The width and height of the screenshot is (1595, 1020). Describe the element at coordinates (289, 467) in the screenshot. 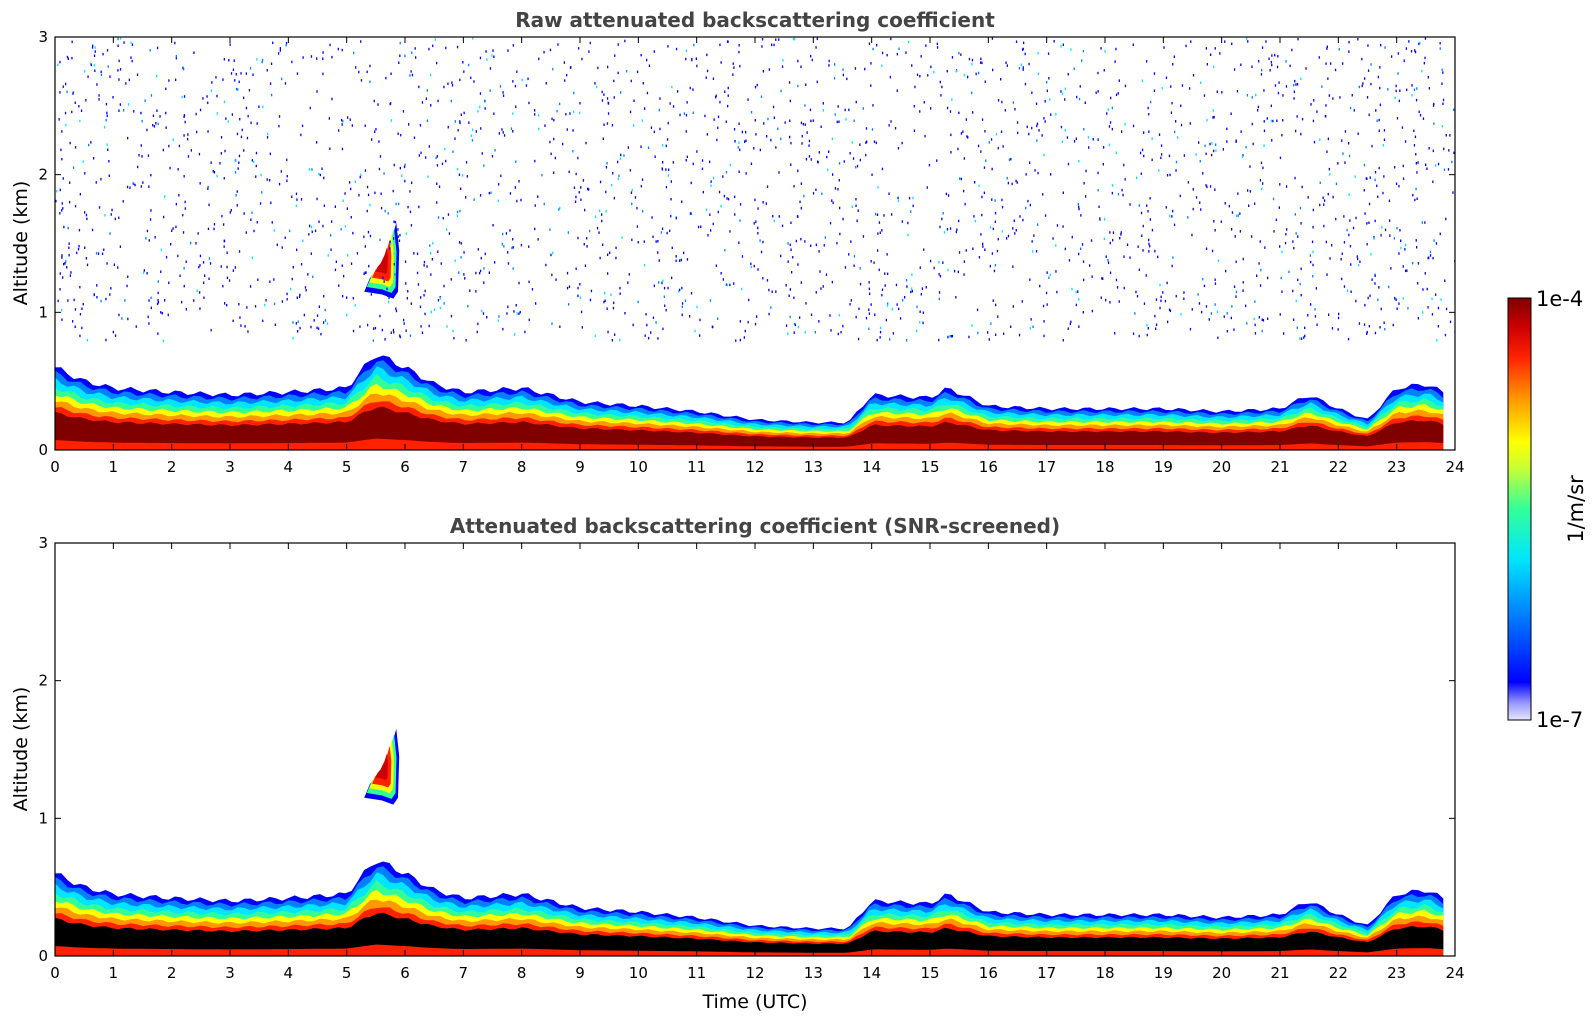

I see `x-tick-label: 4` at that location.